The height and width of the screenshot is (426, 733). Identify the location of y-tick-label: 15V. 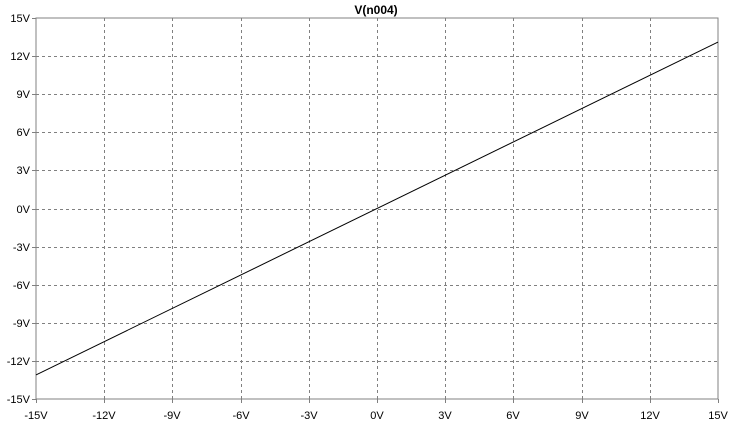
(20, 19).